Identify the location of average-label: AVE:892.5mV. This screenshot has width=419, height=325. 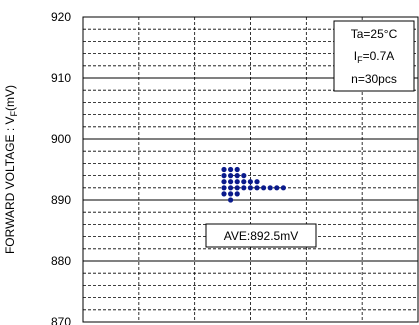
(261, 236).